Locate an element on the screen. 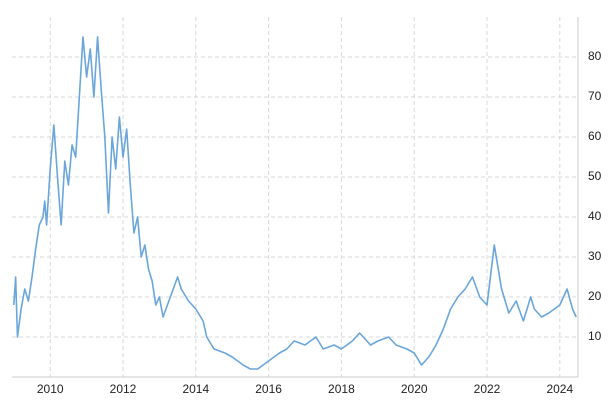 The width and height of the screenshot is (611, 402). y-tick-label: 30 is located at coordinates (595, 256).